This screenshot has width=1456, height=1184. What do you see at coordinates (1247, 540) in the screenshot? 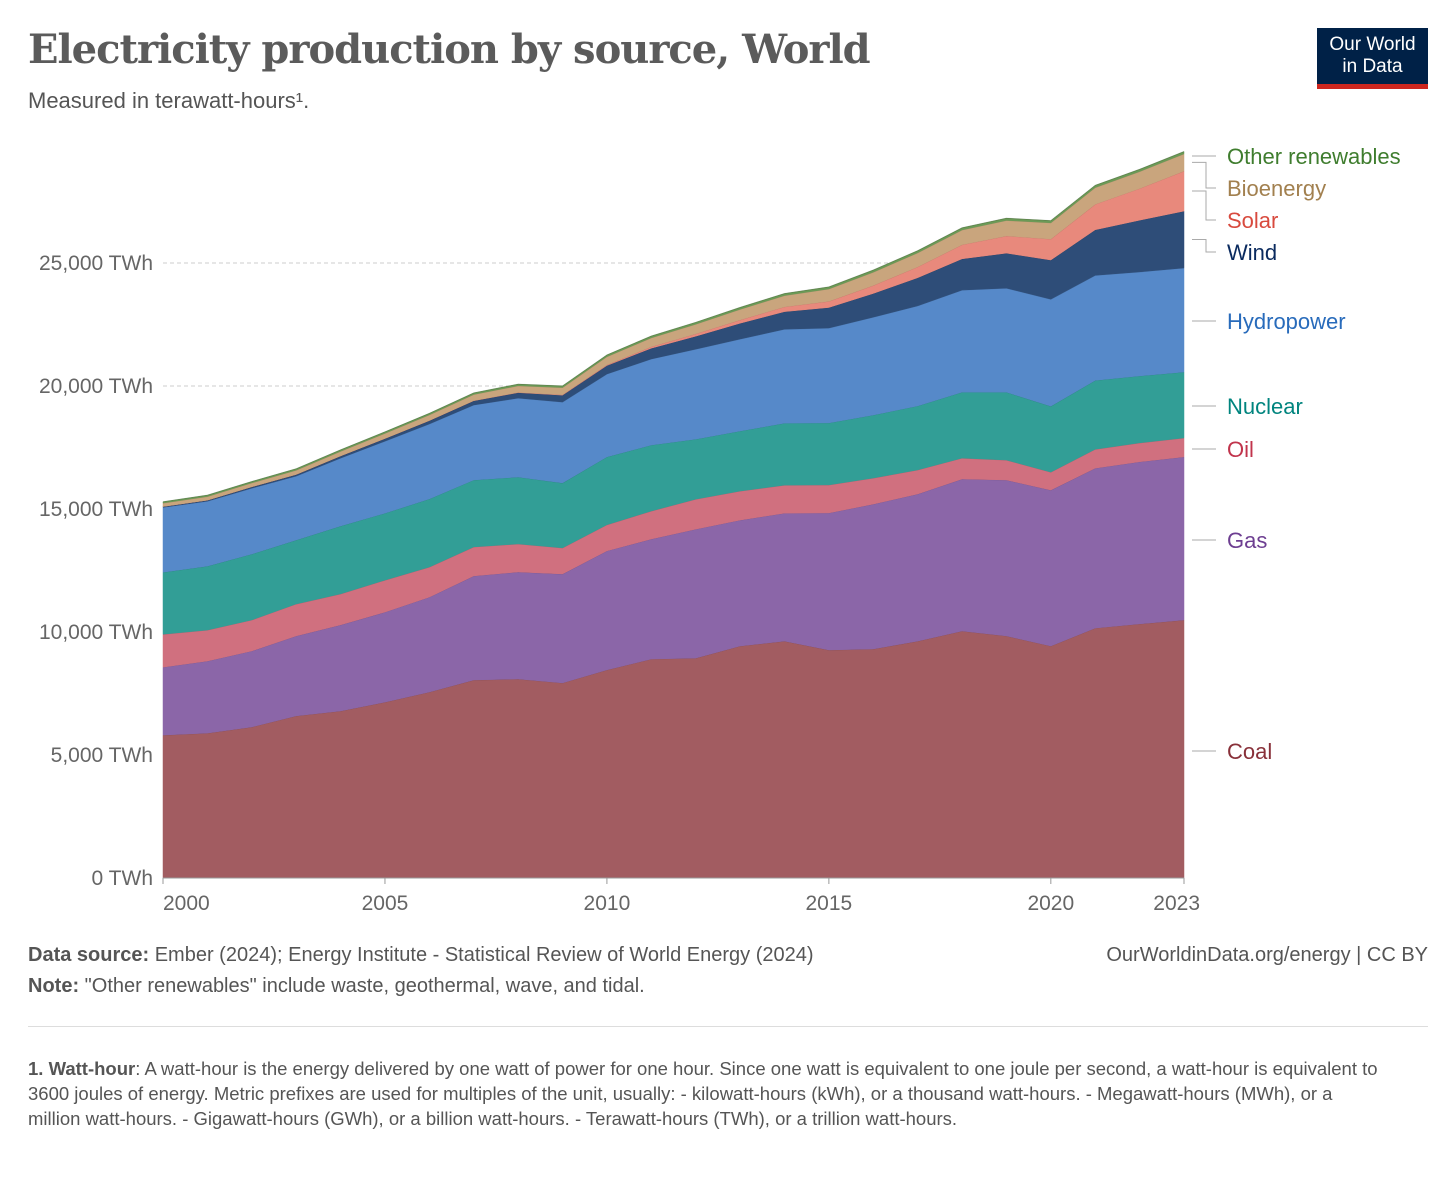
I see `legend-label-gas: Gas` at bounding box center [1247, 540].